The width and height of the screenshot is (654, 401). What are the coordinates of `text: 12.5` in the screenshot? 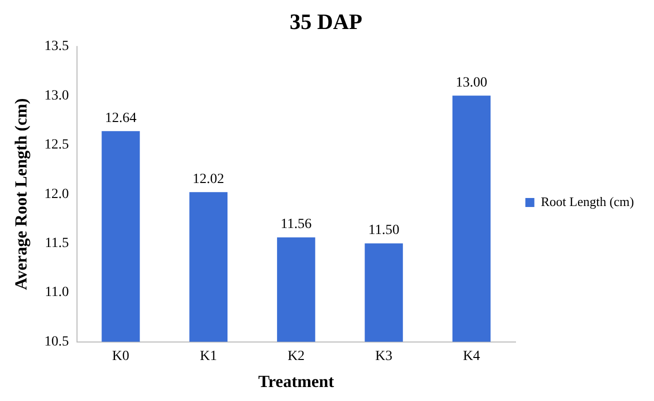 It's located at (56, 145).